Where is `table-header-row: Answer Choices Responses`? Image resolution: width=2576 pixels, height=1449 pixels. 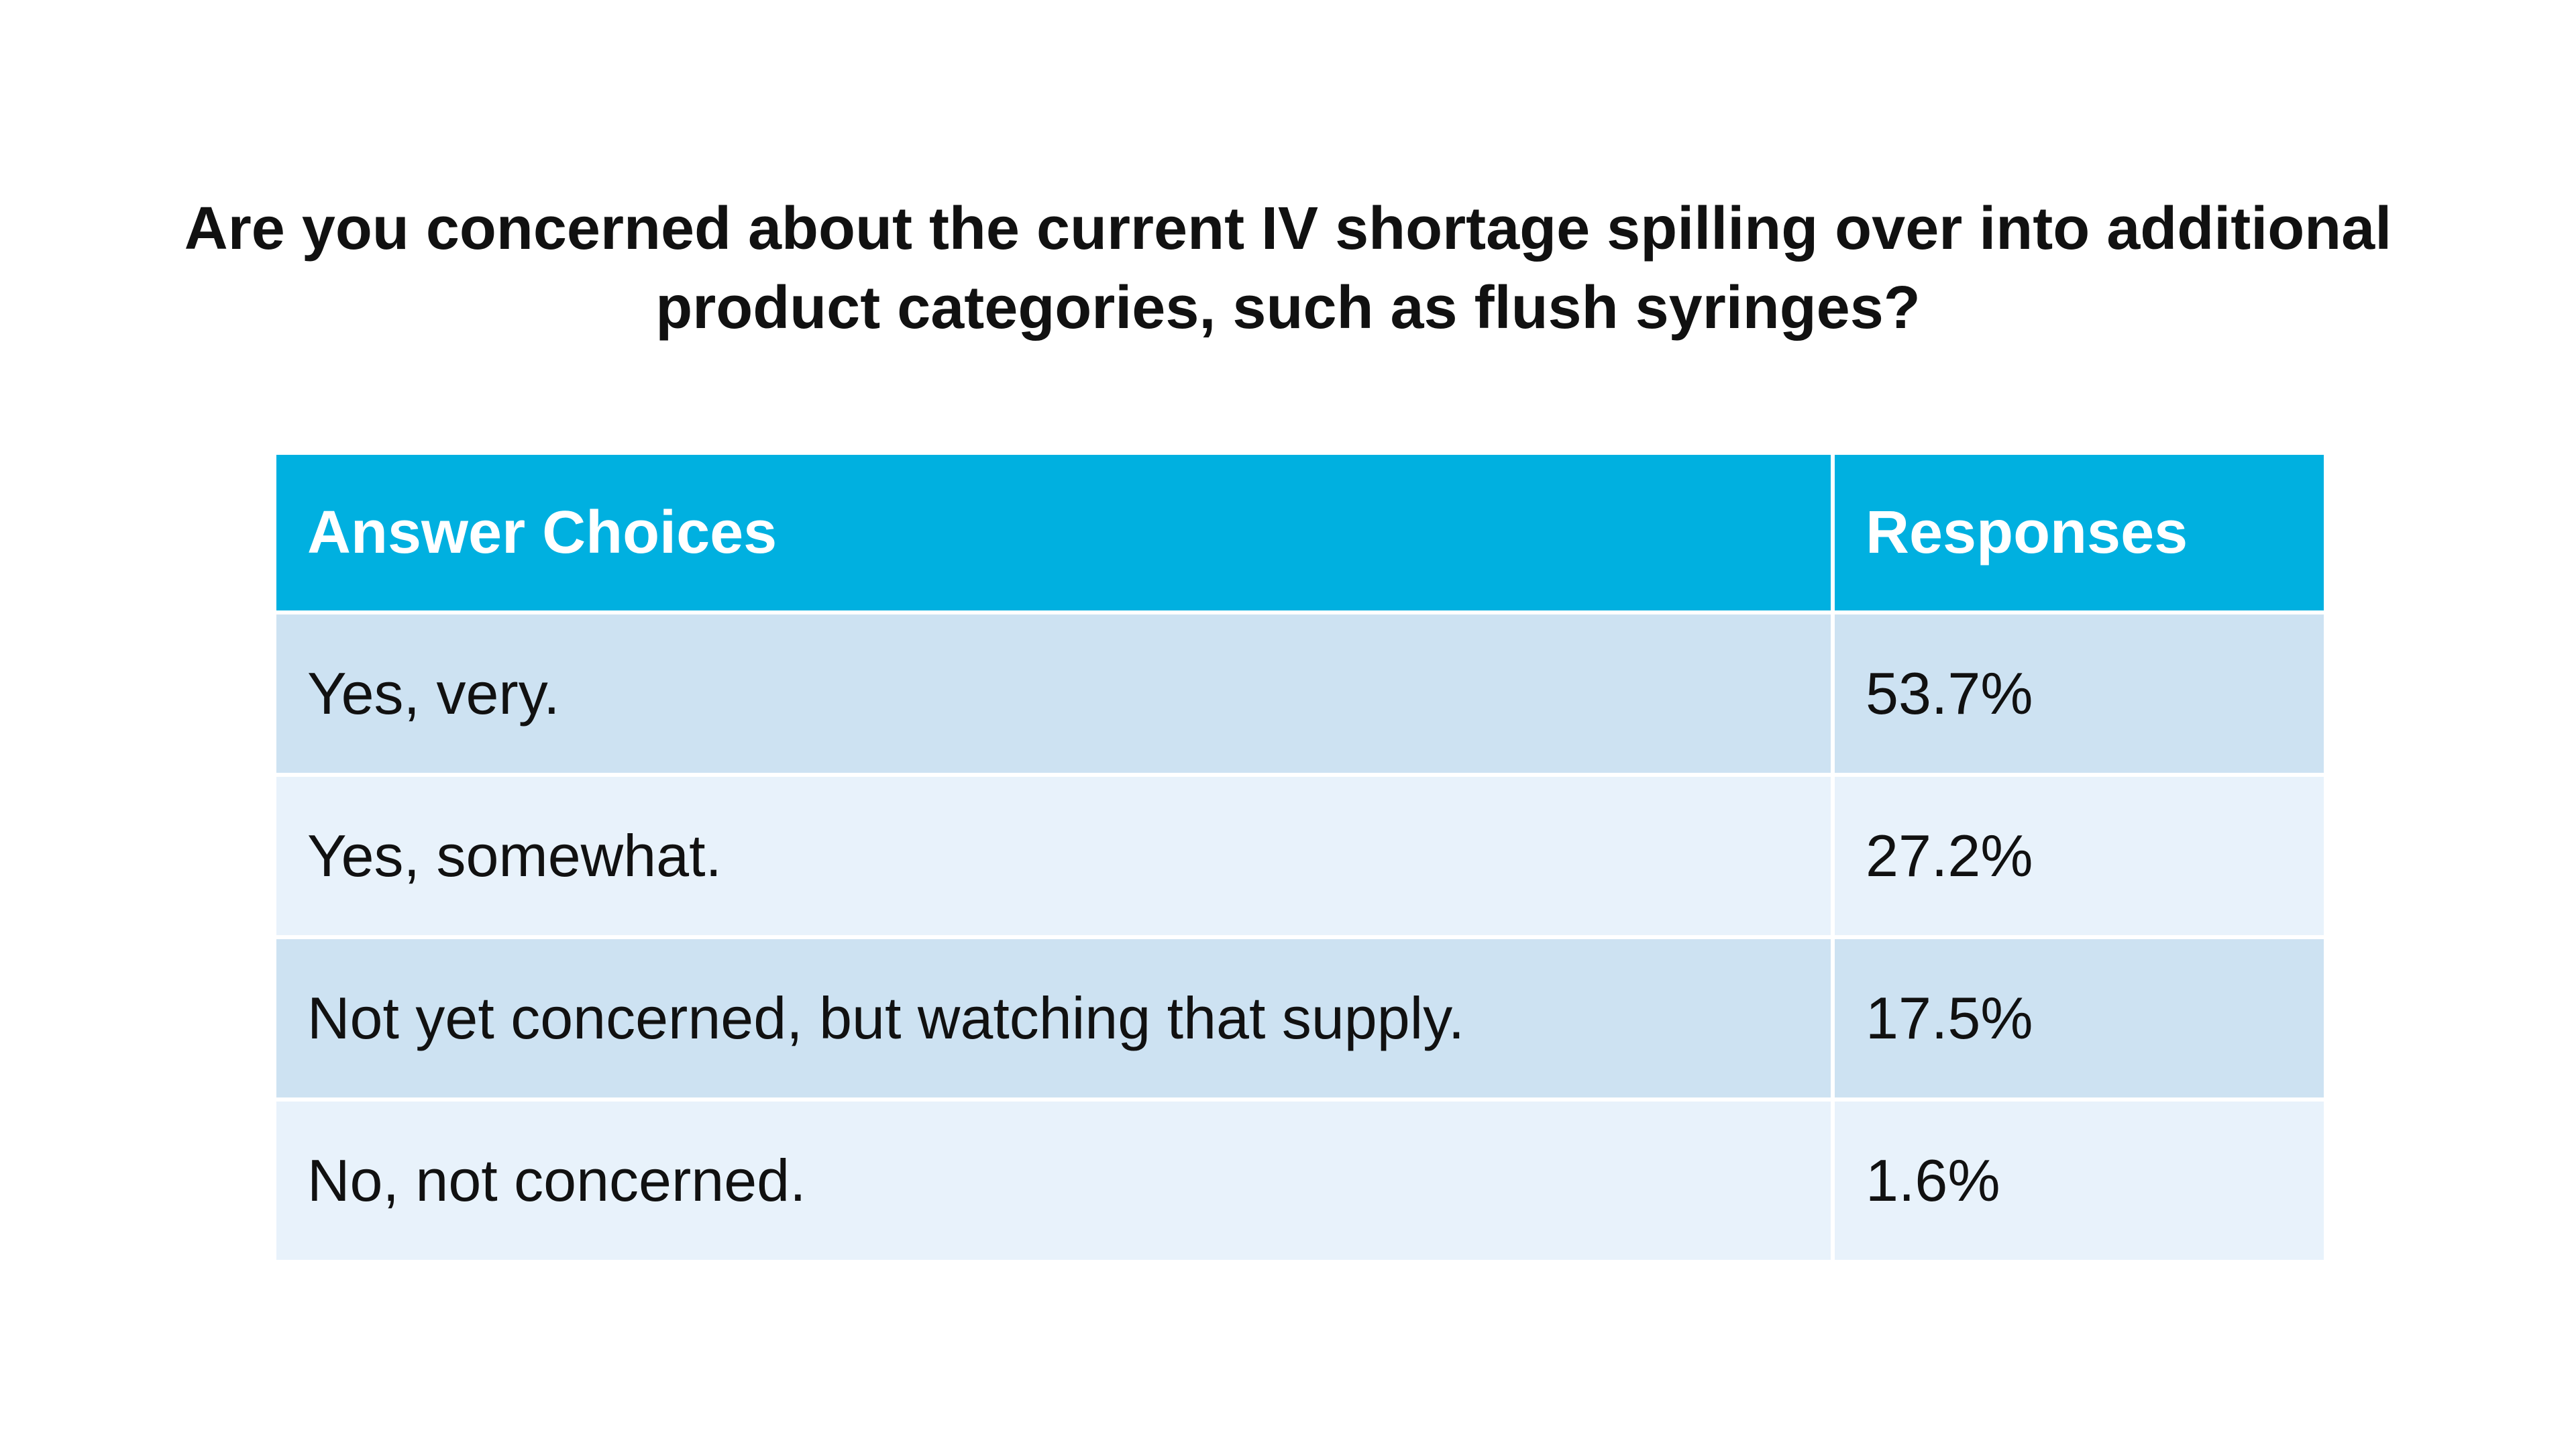 table-header-row: Answer Choices Responses is located at coordinates (1300, 533).